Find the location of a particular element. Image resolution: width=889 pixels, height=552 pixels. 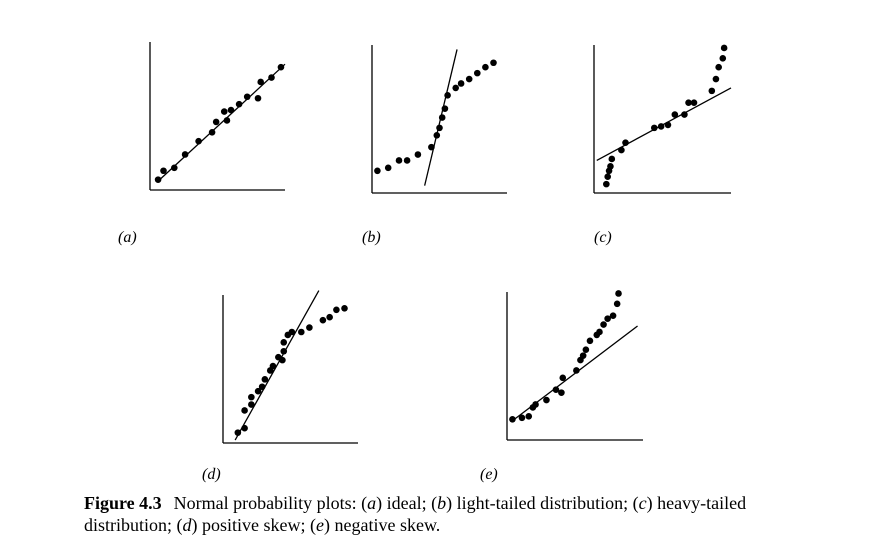

panel-label-b: (b) is located at coordinates (371, 237).